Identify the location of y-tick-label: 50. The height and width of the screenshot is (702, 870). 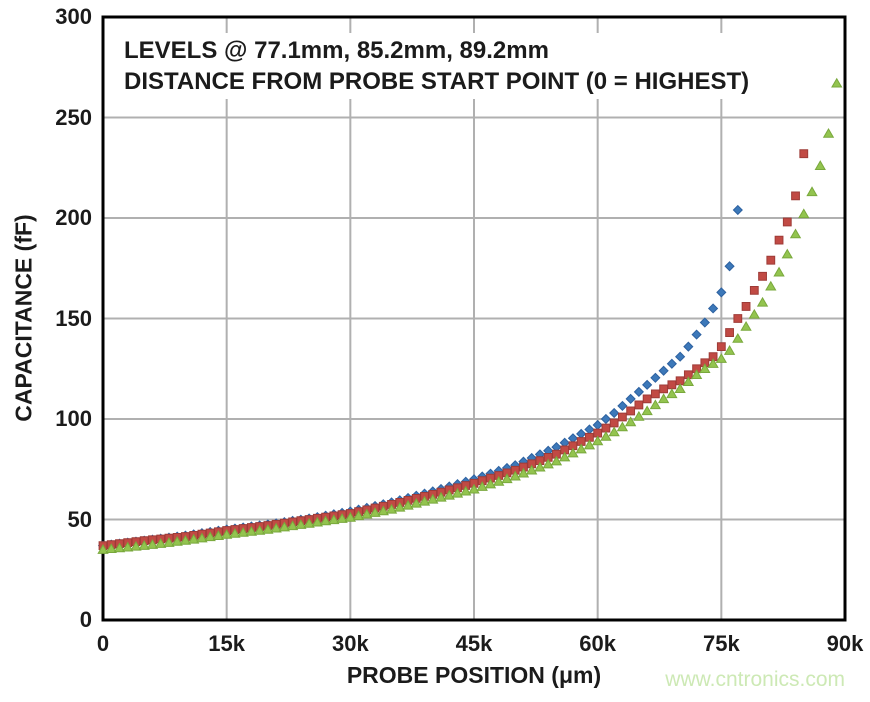
(79, 519).